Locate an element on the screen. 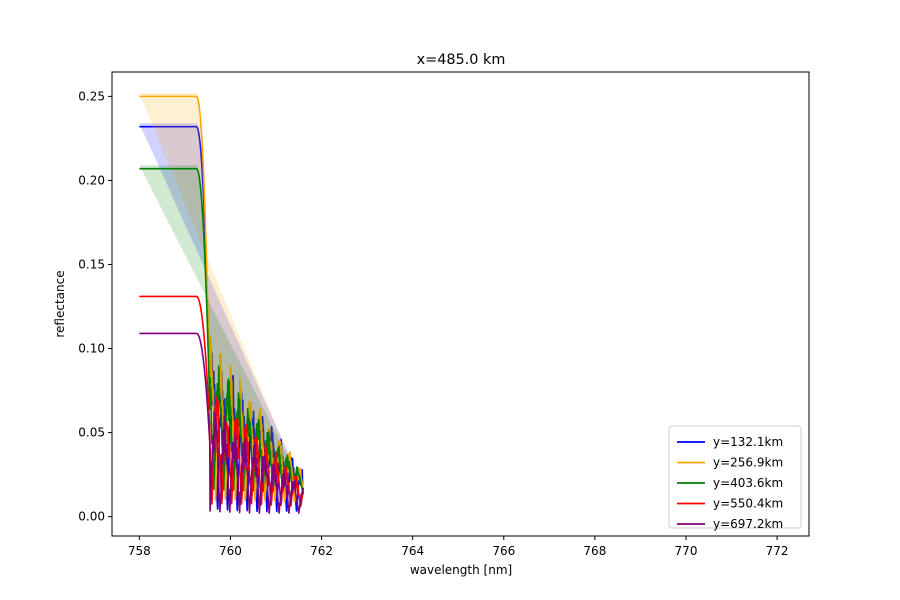  y-tick-label: 0.05 is located at coordinates (91, 433).